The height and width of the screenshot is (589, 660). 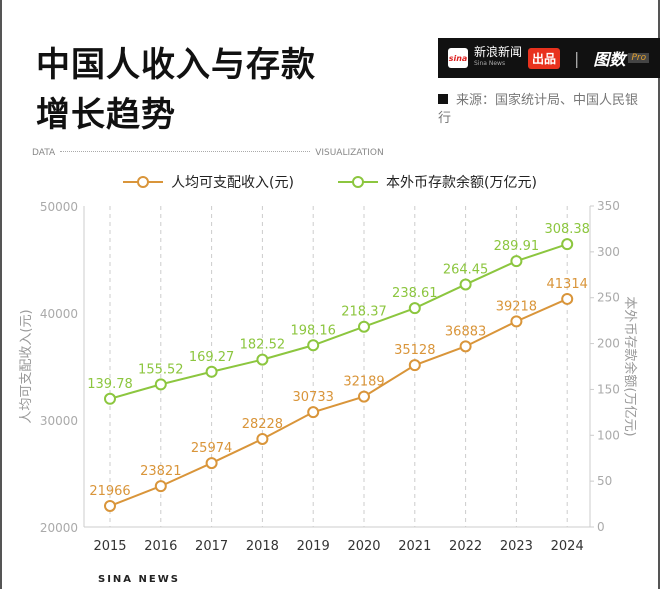 What do you see at coordinates (208, 153) in the screenshot?
I see `data-visualization-header: DATA VISUALIZATION` at bounding box center [208, 153].